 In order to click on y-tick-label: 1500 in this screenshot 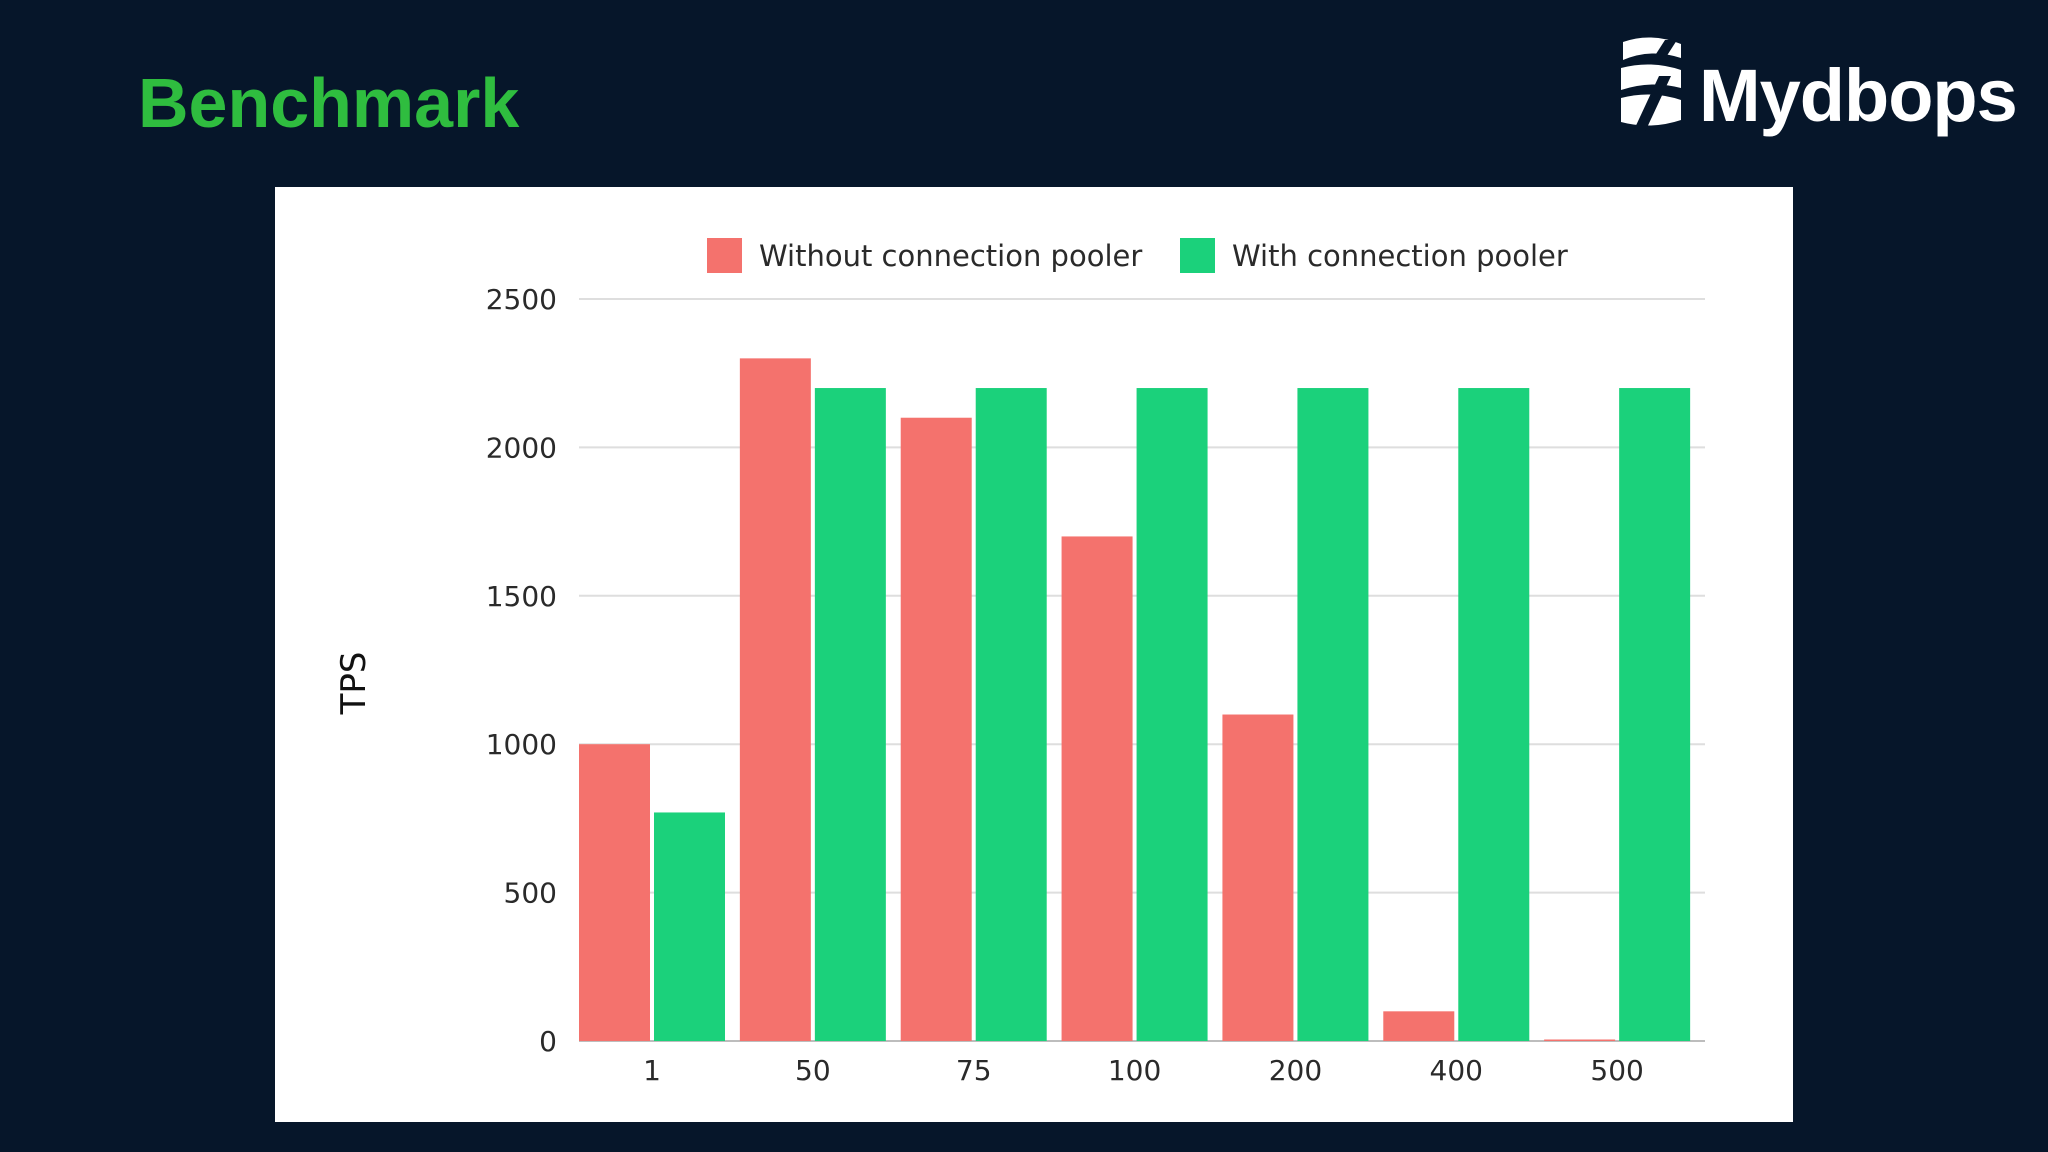, I will do `click(521, 596)`.